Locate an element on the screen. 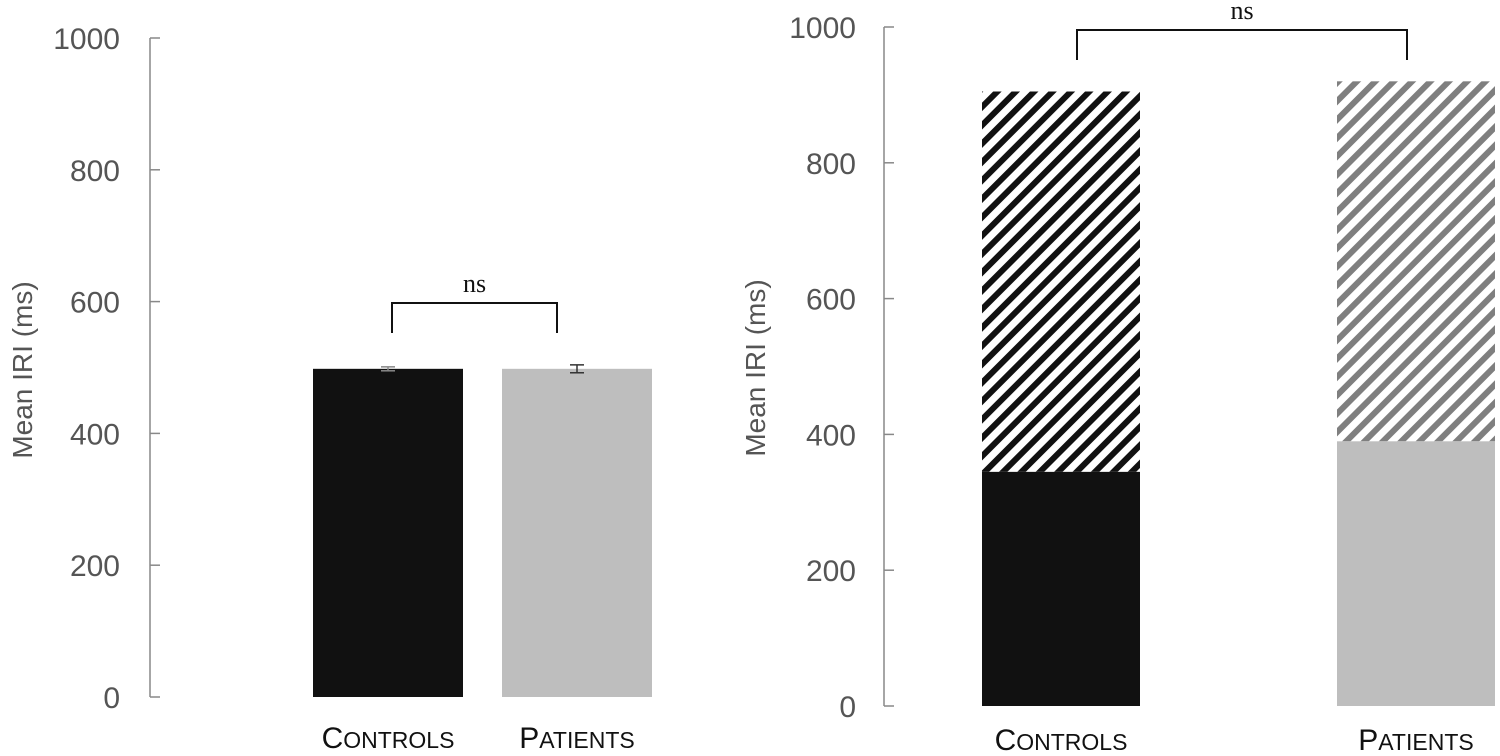 Image resolution: width=1500 pixels, height=756 pixels. bar-patients-lower is located at coordinates (1416, 573).